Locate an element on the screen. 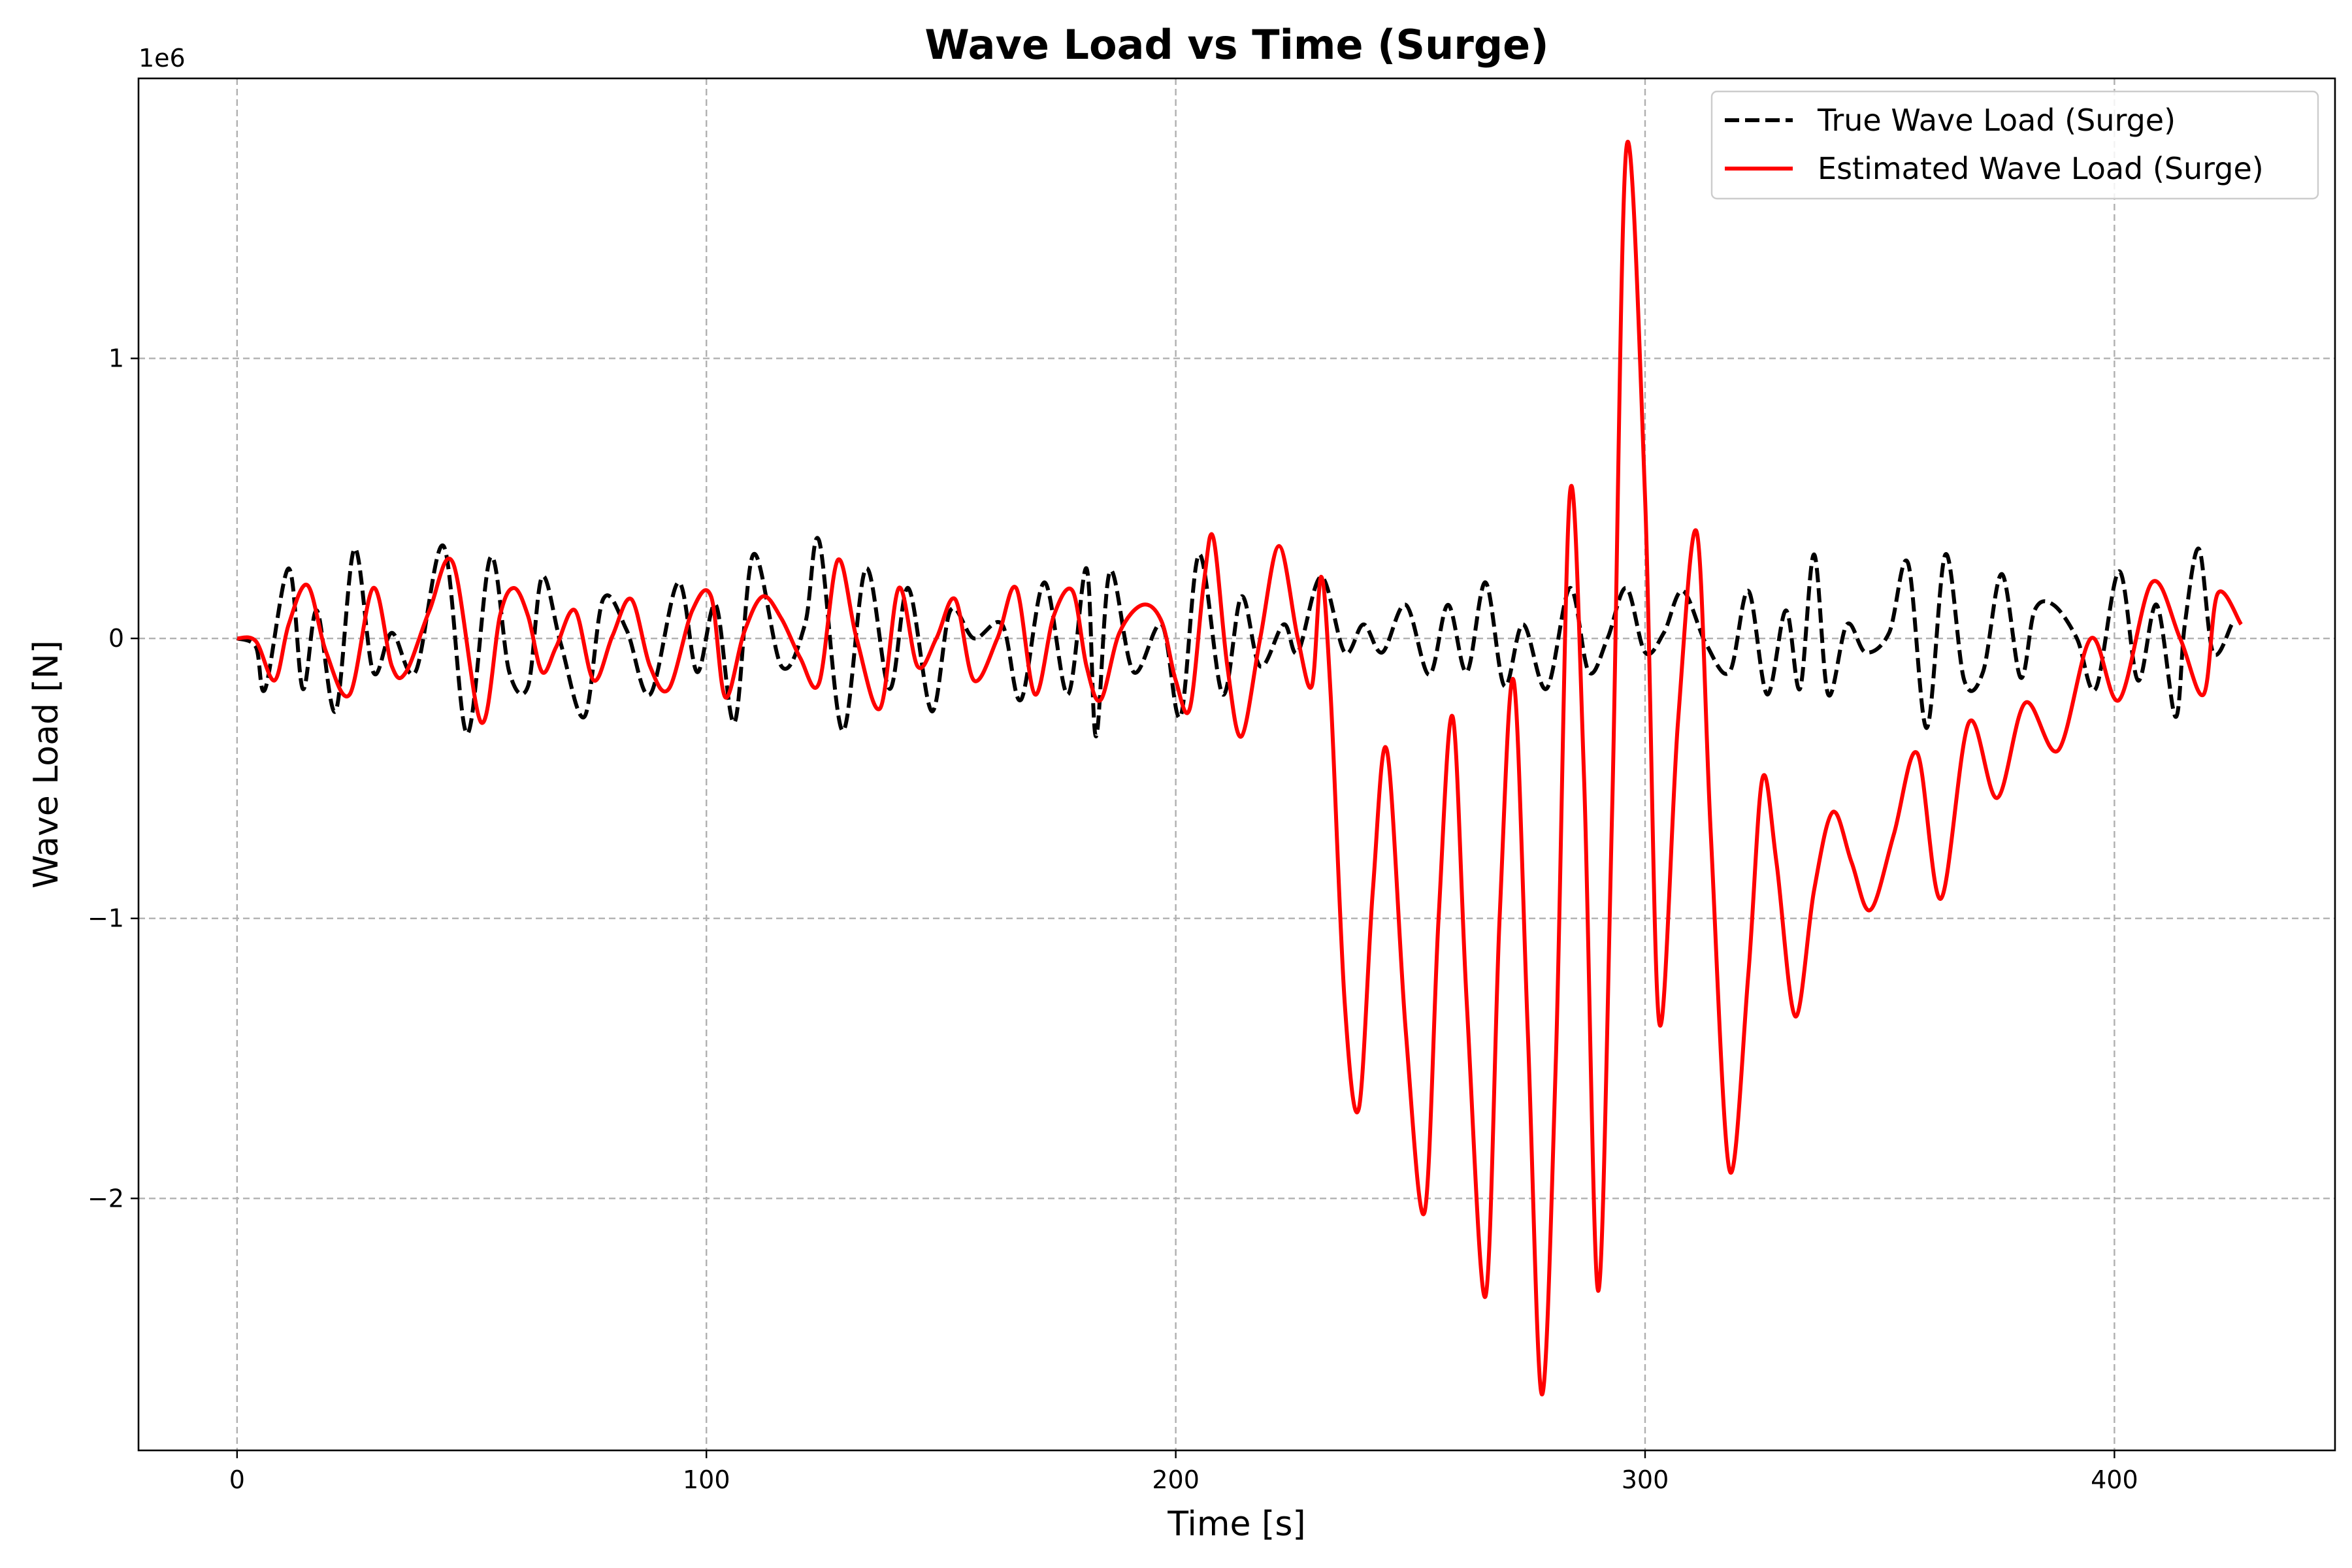 The height and width of the screenshot is (1568, 2352). legend-label-estimated-wave-load: Estimated Wave Load (Surge) is located at coordinates (2041, 168).